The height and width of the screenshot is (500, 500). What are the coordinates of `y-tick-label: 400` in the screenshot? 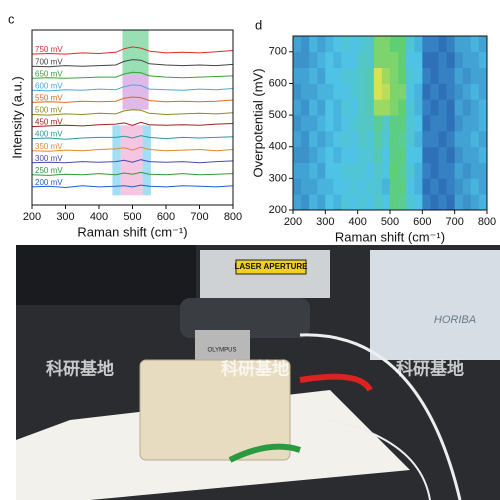 It's located at (278, 147).